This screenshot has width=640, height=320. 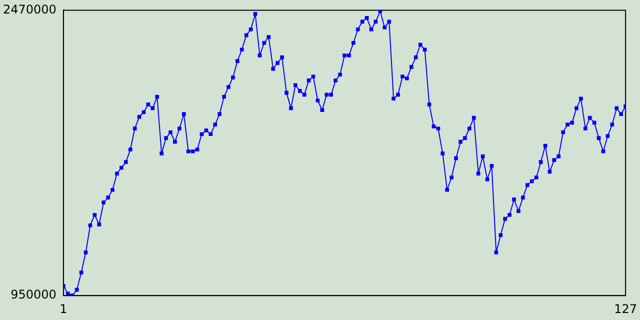 I want to click on y-tick-label: 2470000, so click(x=29, y=9).